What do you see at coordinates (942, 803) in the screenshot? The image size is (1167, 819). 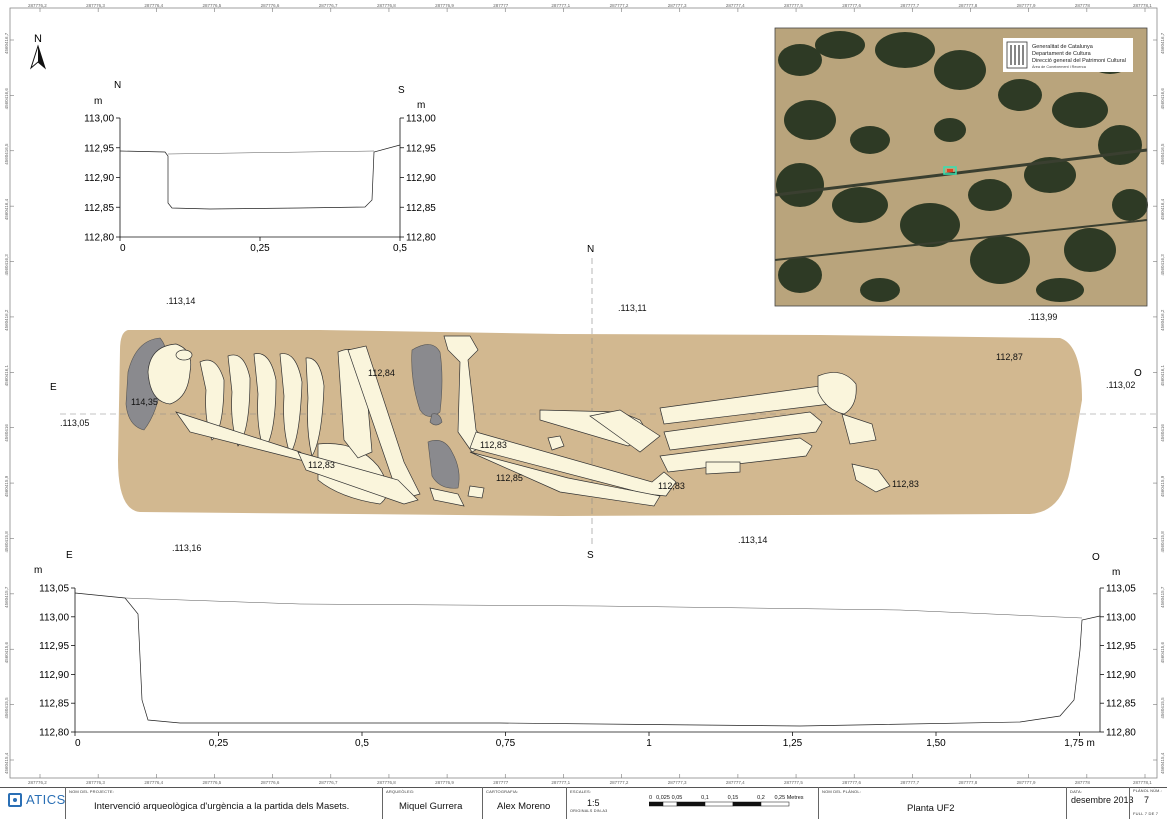 I see `plan-name-cell: NOM DEL PLÀNOL: Planta UF2` at bounding box center [942, 803].